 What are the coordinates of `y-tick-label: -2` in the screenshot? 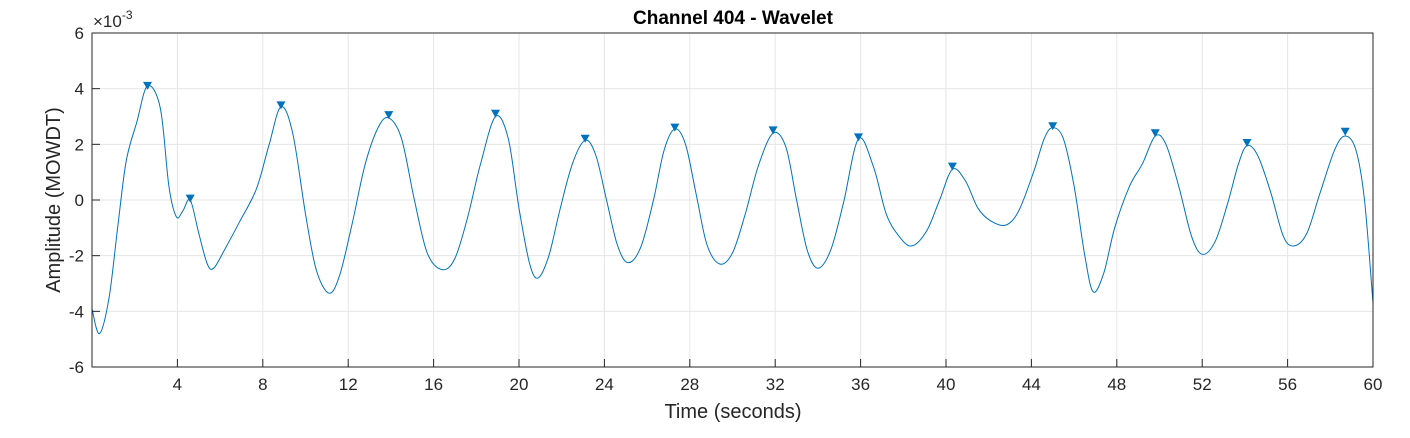 It's located at (76, 256).